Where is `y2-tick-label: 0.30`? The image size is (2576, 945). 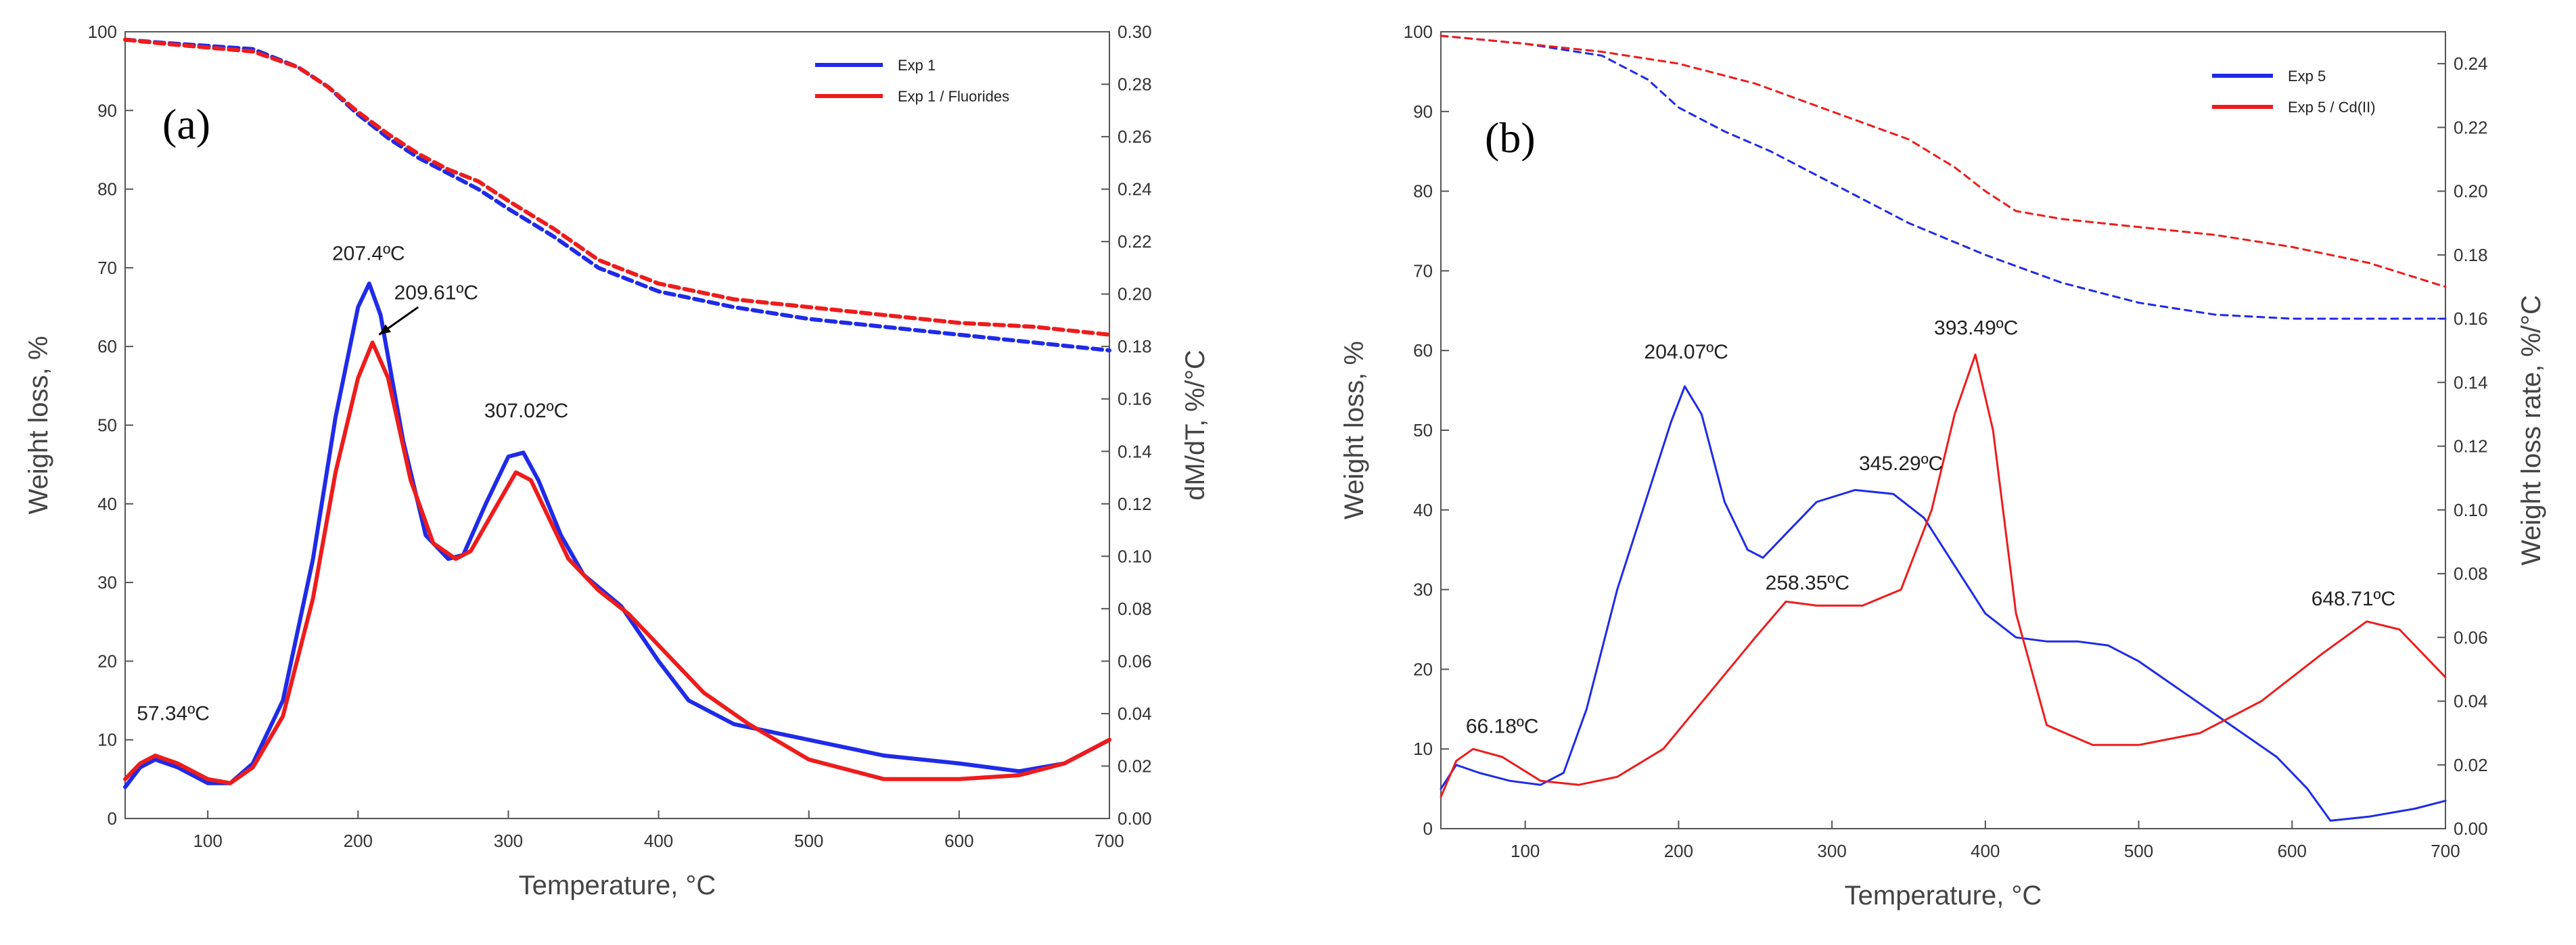 y2-tick-label: 0.30 is located at coordinates (1135, 32).